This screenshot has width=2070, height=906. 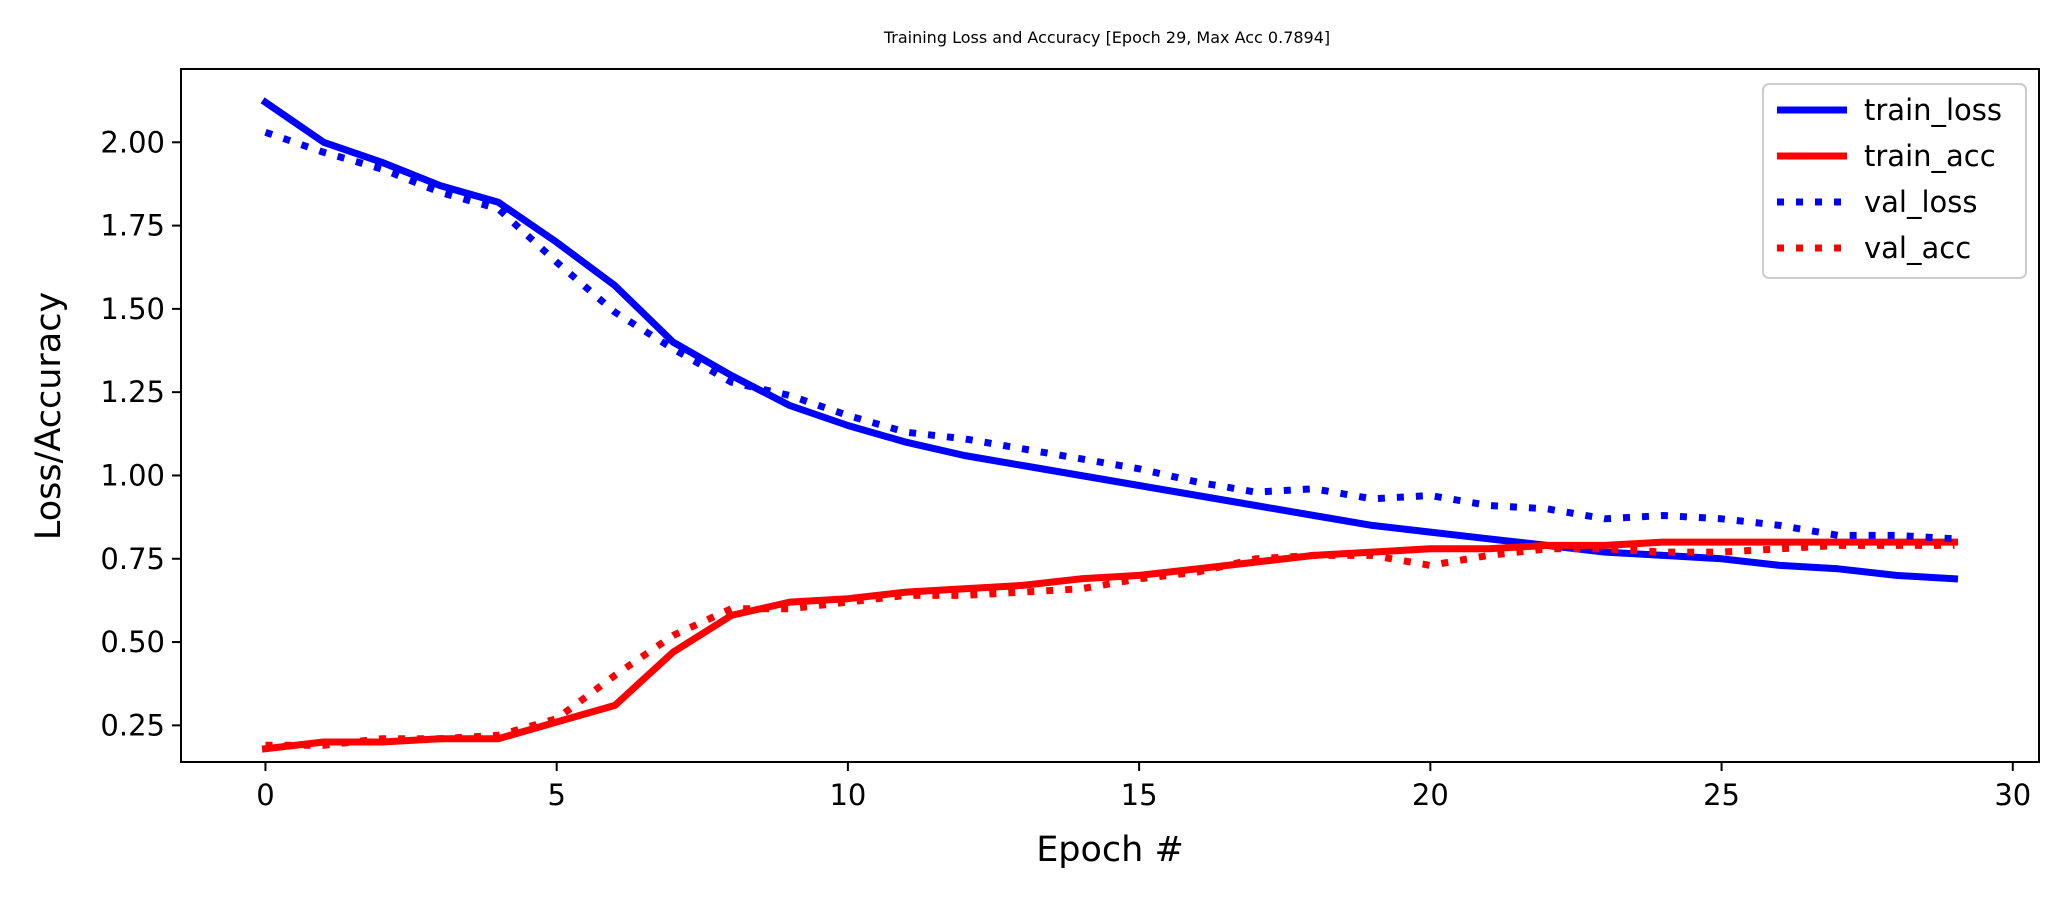 I want to click on y-axis-ticks: 0.25 0.50 0.75 1.00 1.25 1.50 1.75 2.00, so click(x=140, y=433).